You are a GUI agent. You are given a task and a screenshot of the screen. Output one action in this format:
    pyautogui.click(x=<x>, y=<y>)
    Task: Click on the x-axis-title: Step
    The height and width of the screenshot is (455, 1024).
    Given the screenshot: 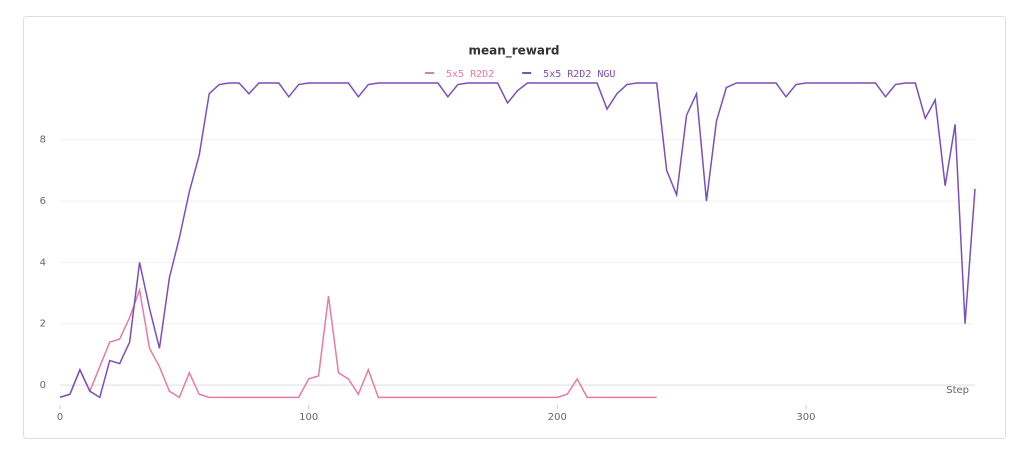 What is the action you would take?
    pyautogui.click(x=957, y=390)
    